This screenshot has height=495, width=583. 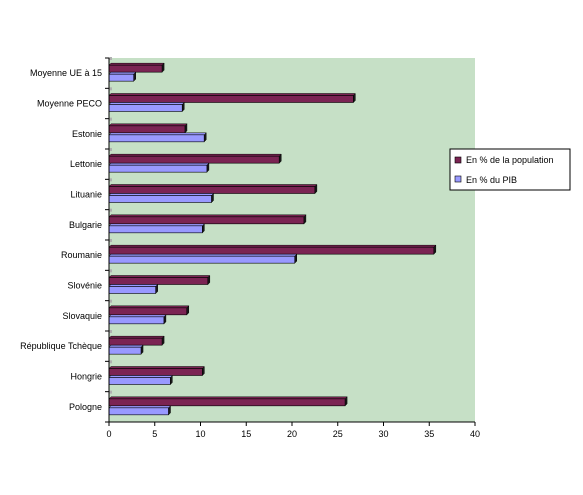 I want to click on x-tick-labels: 0 5 10 15 20 25 30 35 40, so click(x=293, y=430).